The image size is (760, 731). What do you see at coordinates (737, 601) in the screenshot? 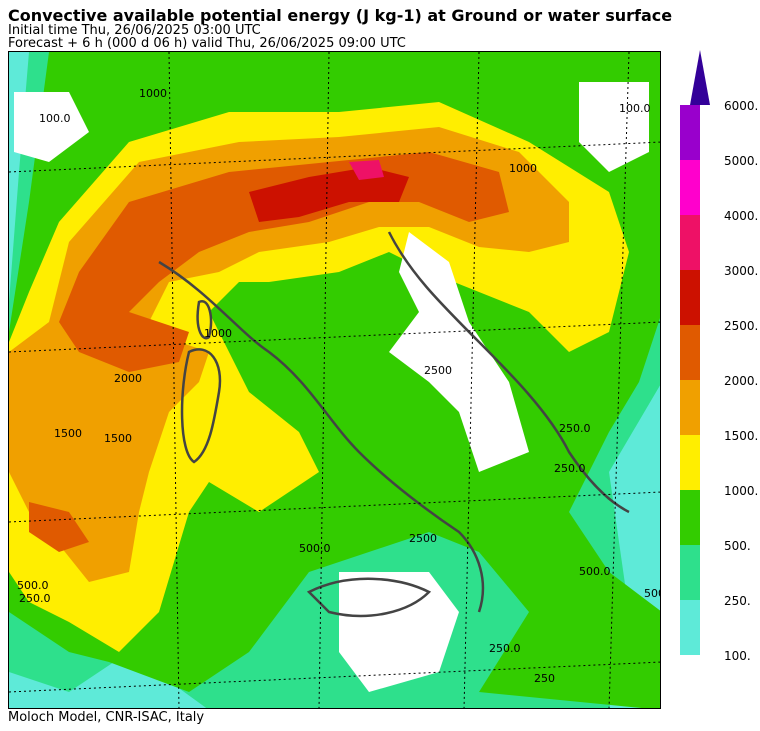
I see `legend-label-250: 250.` at bounding box center [737, 601].